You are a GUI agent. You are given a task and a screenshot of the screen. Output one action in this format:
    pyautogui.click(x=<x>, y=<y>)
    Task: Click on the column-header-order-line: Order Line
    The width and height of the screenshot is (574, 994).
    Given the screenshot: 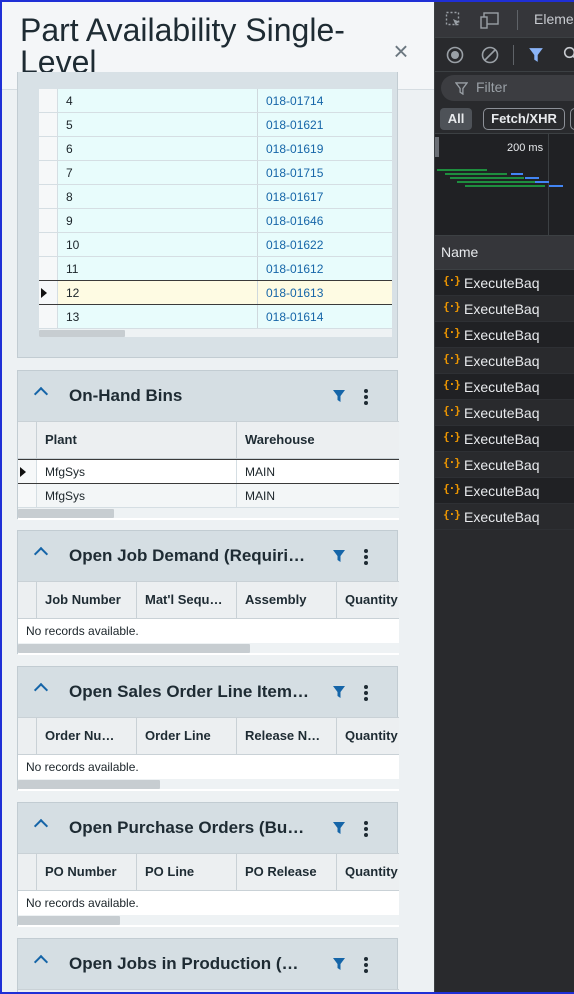 What is the action you would take?
    pyautogui.click(x=187, y=737)
    